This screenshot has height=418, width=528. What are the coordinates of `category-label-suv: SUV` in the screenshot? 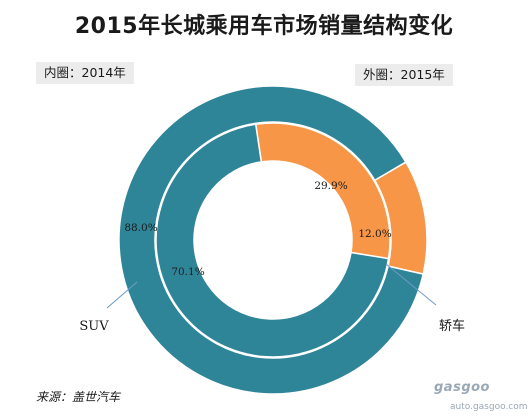 It's located at (94, 326).